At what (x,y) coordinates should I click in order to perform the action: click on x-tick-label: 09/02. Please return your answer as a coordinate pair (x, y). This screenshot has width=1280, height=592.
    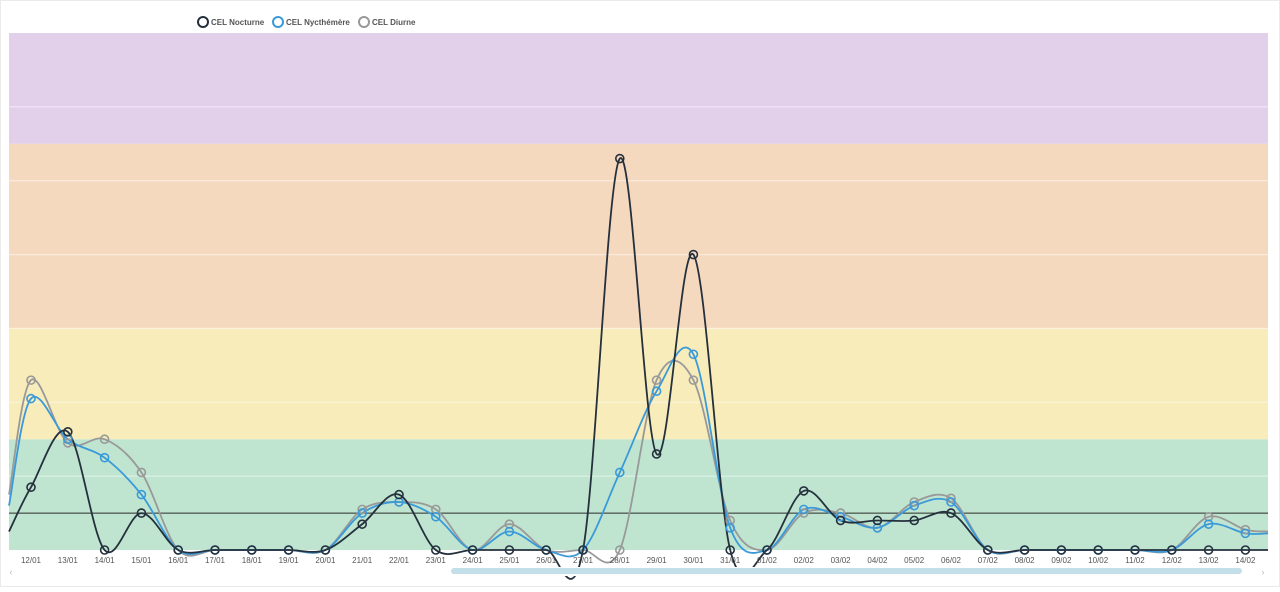
    Looking at the image, I should click on (1061, 560).